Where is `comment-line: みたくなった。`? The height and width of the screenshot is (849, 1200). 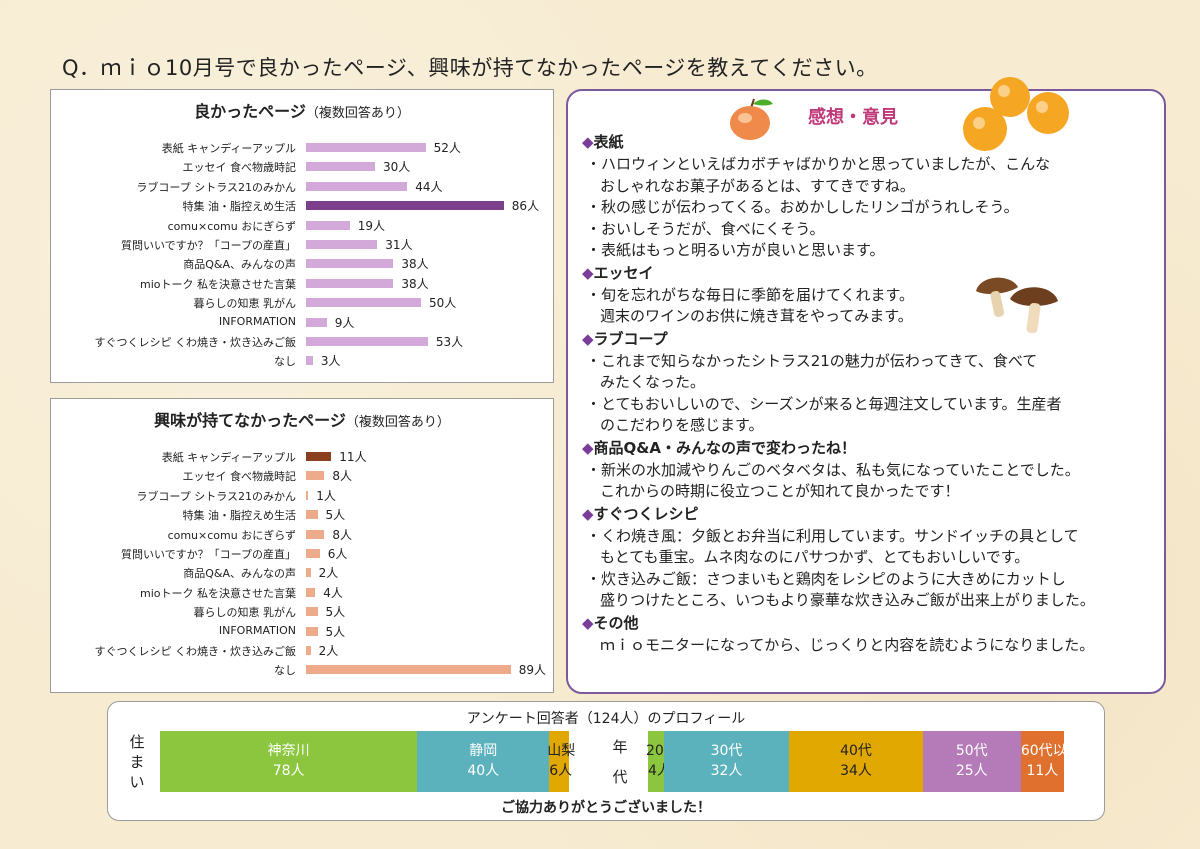 comment-line: みたくなった。 is located at coordinates (653, 382).